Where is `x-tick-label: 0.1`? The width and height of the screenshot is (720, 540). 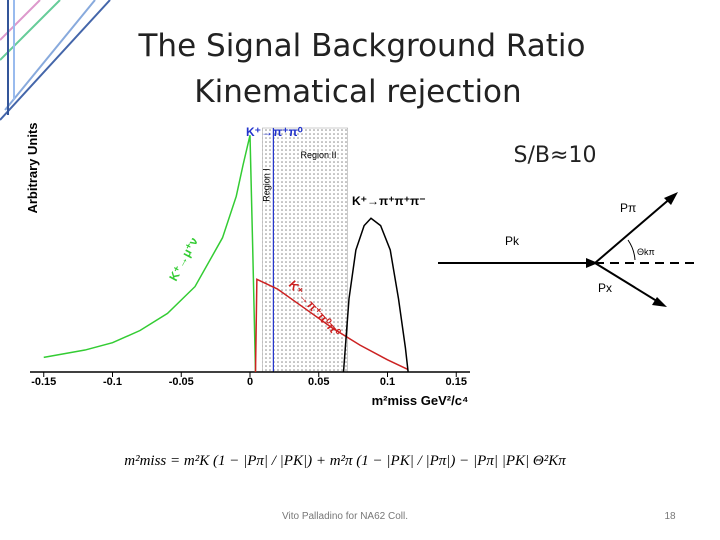 x-tick-label: 0.1 is located at coordinates (387, 382).